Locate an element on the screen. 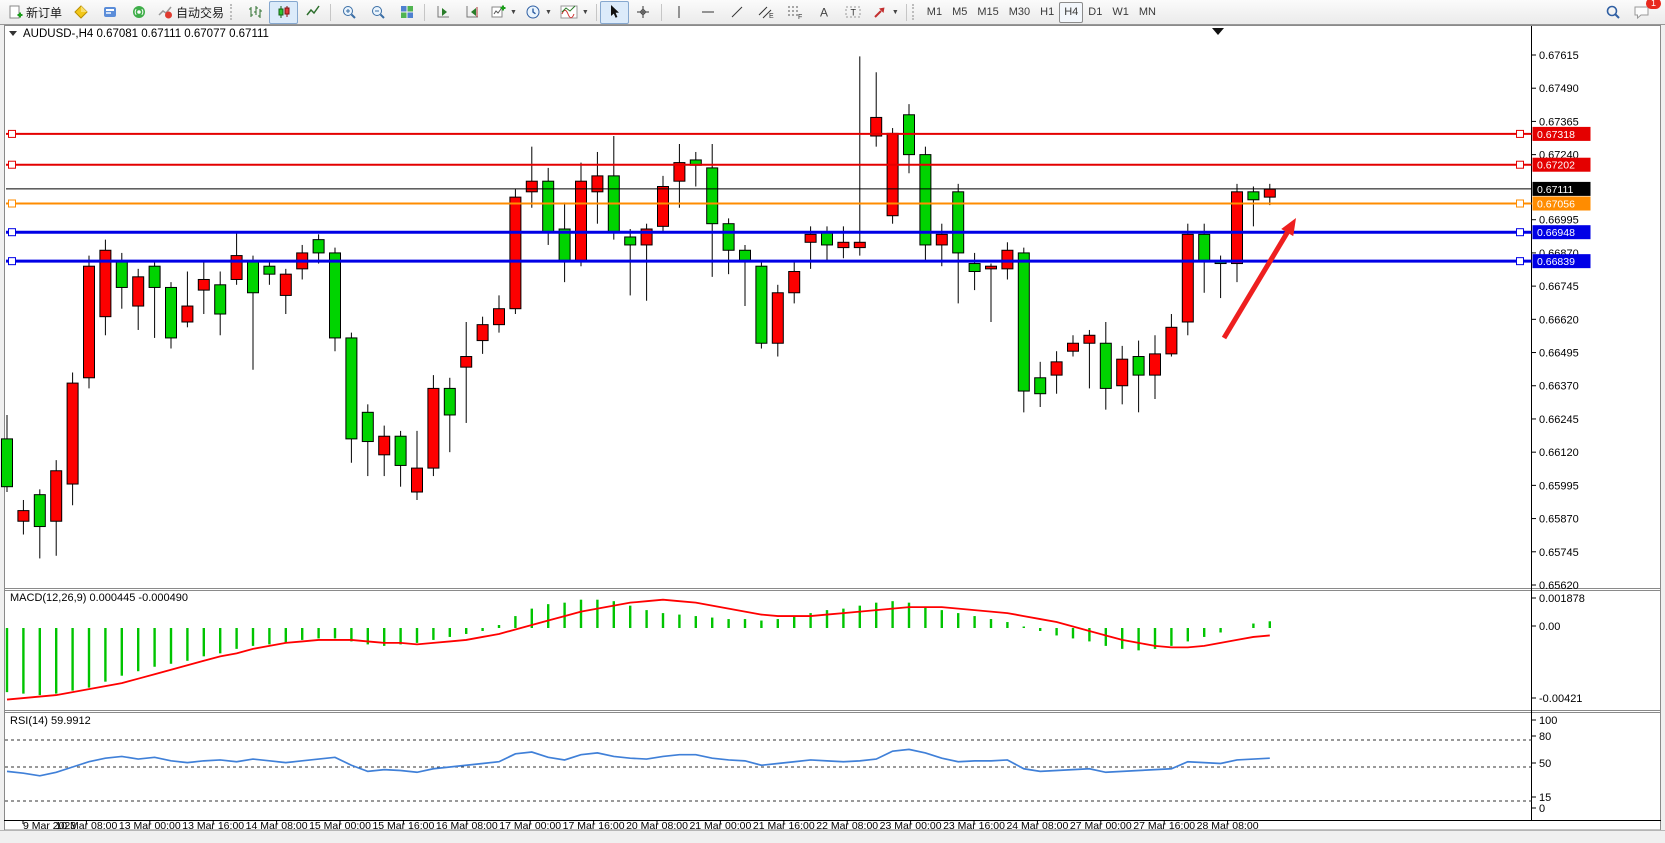 The height and width of the screenshot is (843, 1665). timeframe-h4: H4 is located at coordinates (1071, 12).